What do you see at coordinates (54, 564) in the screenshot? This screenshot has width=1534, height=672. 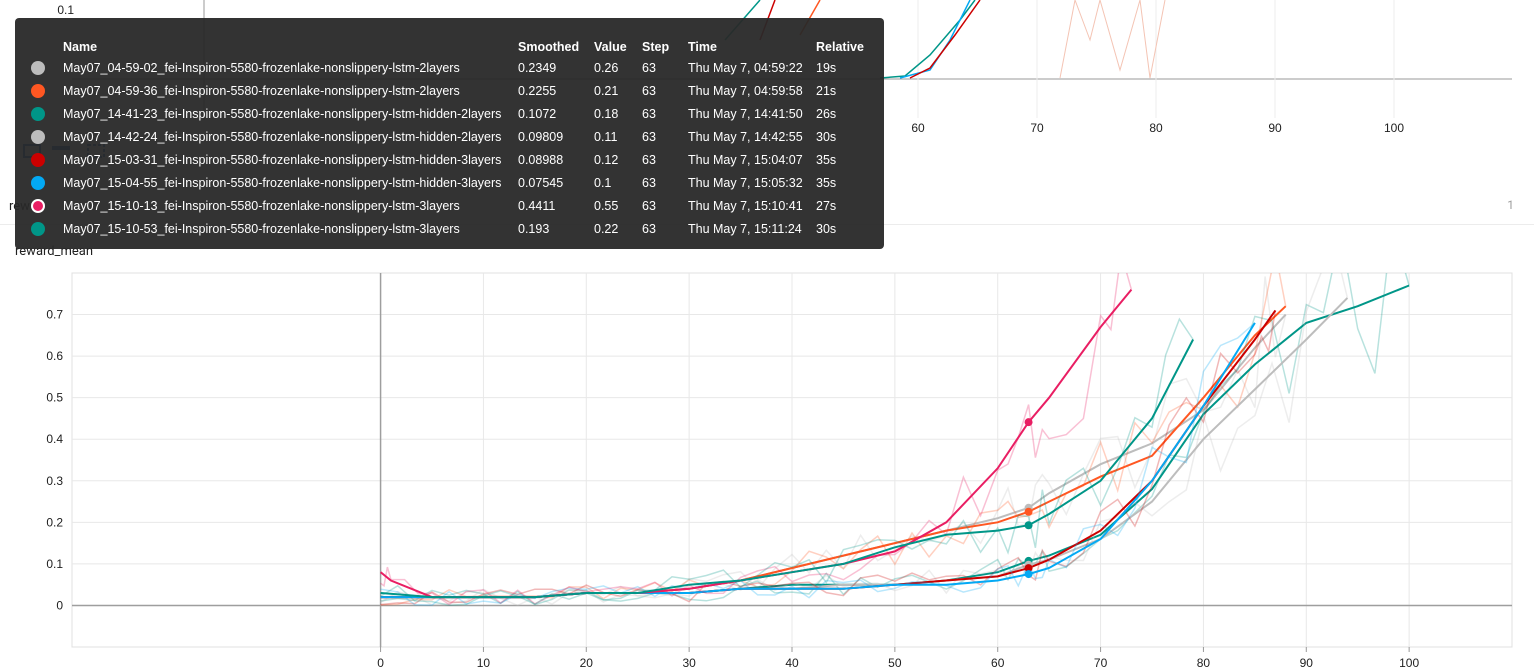 I see `y-tick-label: 0.1` at bounding box center [54, 564].